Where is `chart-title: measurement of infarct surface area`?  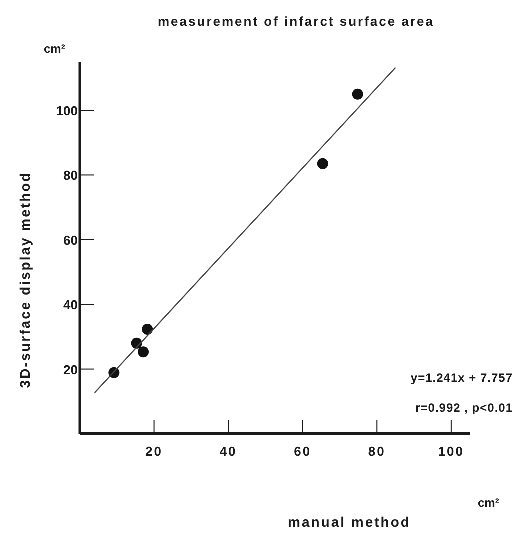
chart-title: measurement of infarct surface area is located at coordinates (296, 21).